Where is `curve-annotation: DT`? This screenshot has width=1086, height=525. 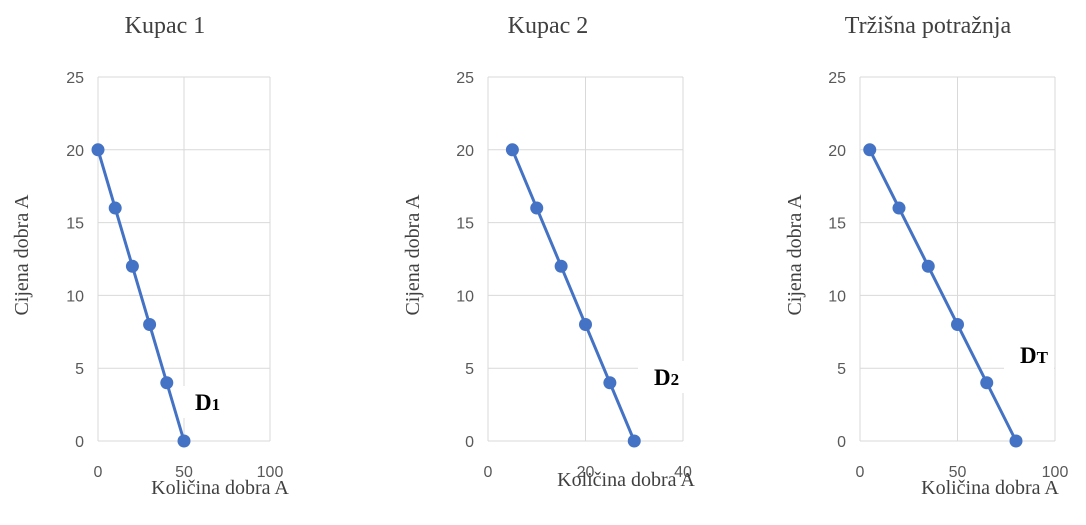
curve-annotation: DT is located at coordinates (1034, 355).